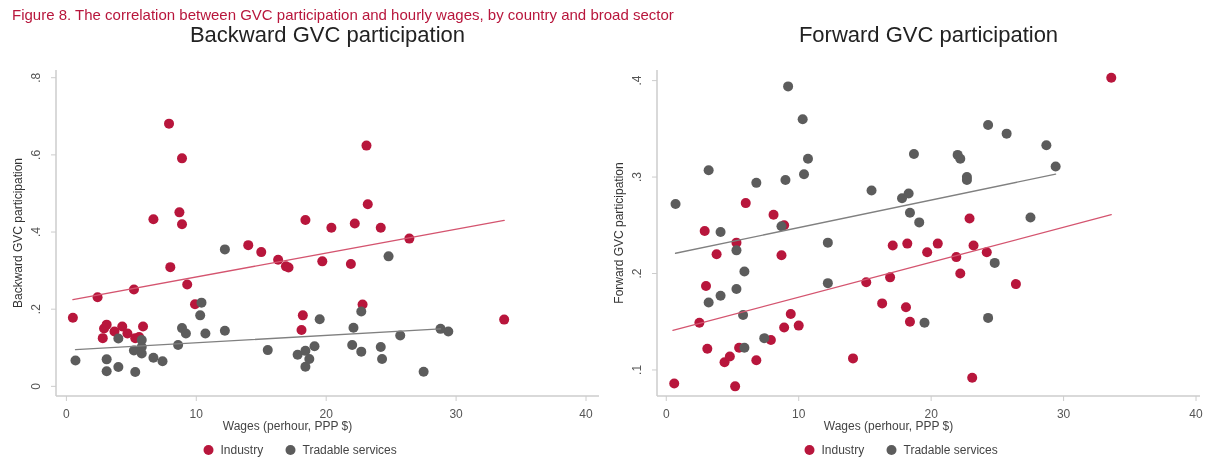  I want to click on y-tick-label: 0, so click(36, 386).